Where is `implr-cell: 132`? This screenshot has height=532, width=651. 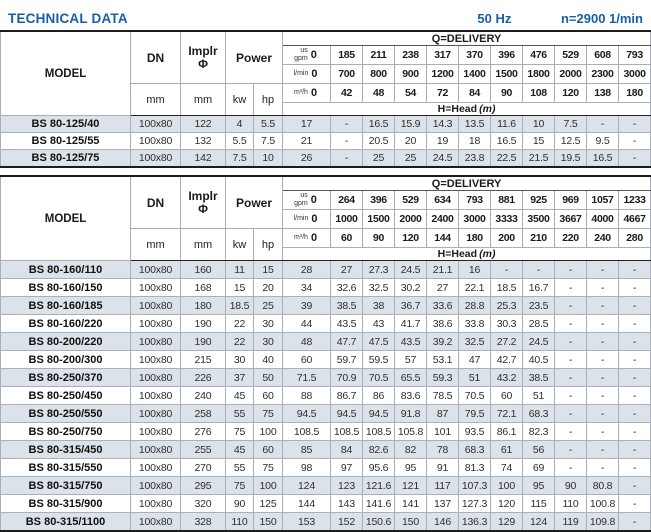 implr-cell: 132 is located at coordinates (203, 141).